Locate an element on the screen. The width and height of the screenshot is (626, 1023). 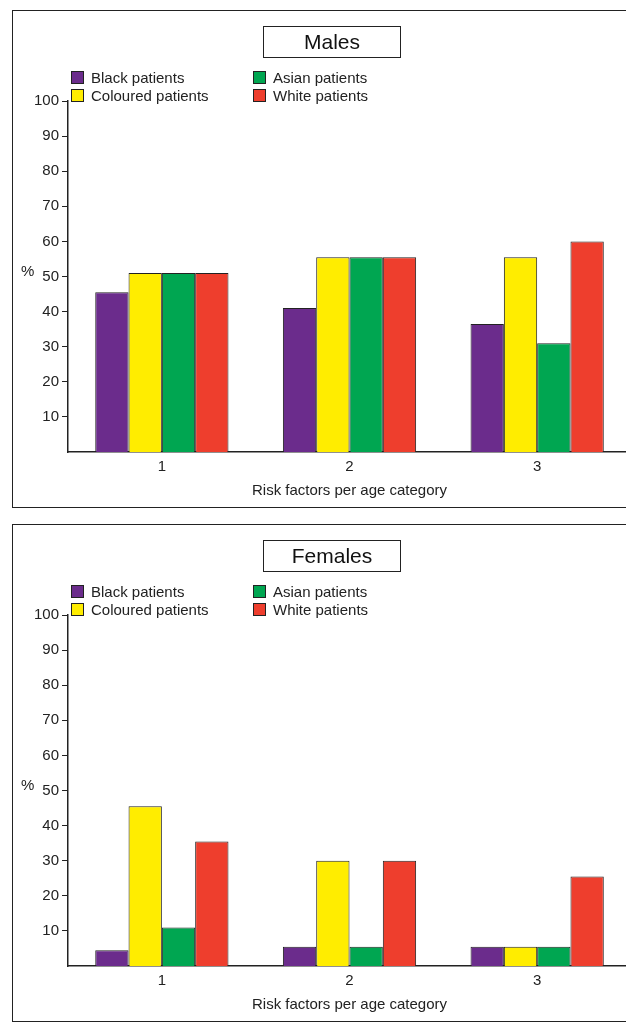
chart-title: Males is located at coordinates (332, 42).